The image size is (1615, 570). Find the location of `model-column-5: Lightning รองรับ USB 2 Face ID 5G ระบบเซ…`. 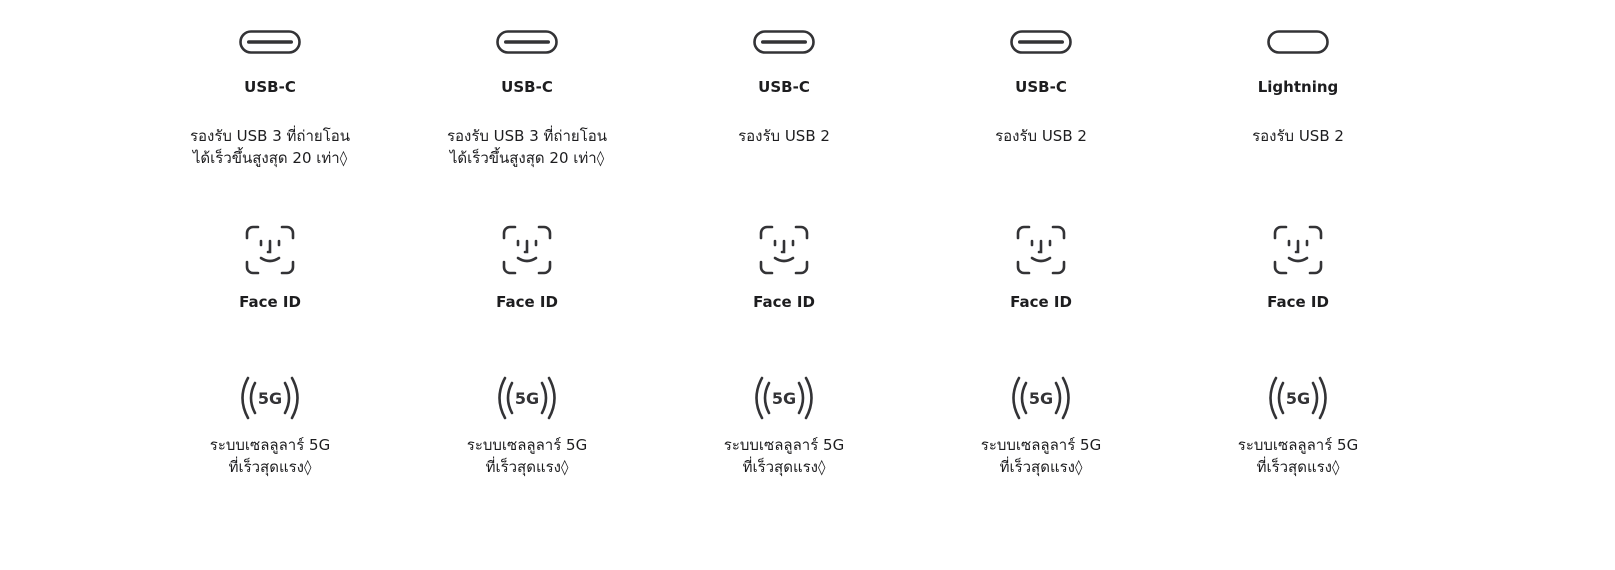

model-column-5: Lightning รองรับ USB 2 Face ID 5G ระบบเซ… is located at coordinates (1298, 285).